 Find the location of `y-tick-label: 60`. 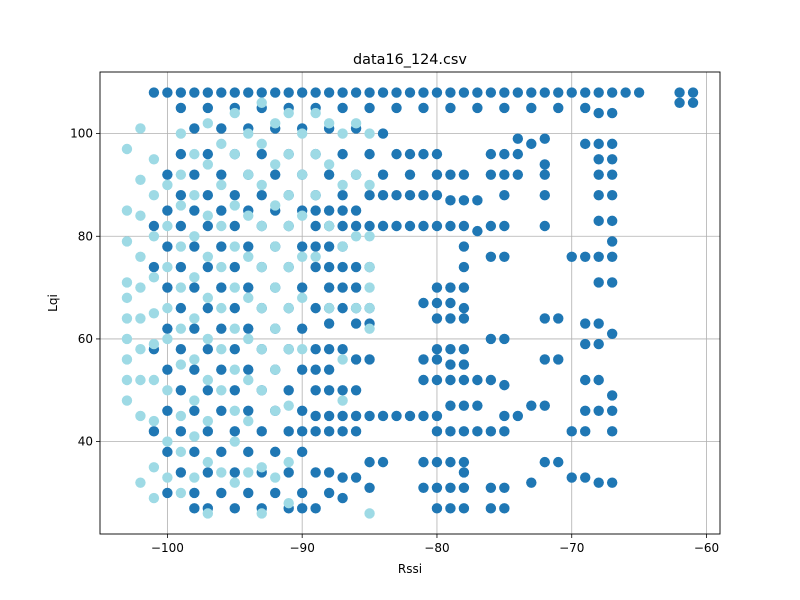

y-tick-label: 60 is located at coordinates (85, 339).